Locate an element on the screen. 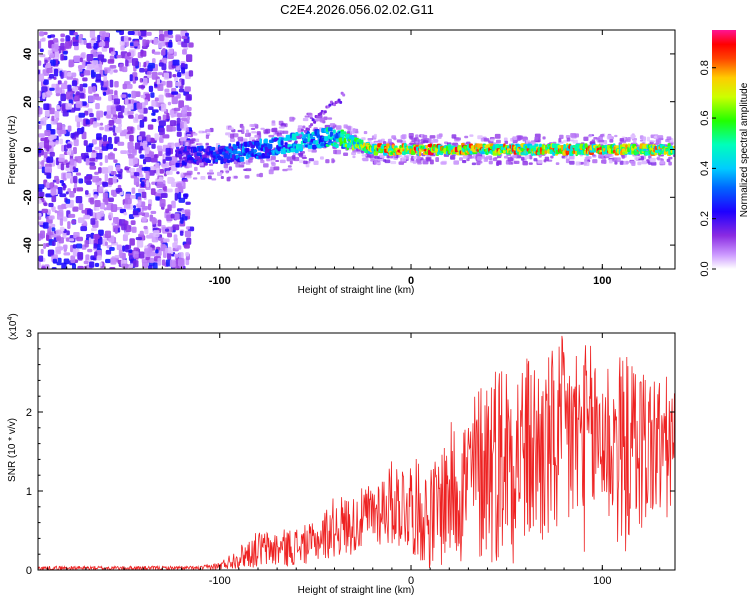 The width and height of the screenshot is (750, 600). spectrogram-y-tick-label: 40 is located at coordinates (28, 54).